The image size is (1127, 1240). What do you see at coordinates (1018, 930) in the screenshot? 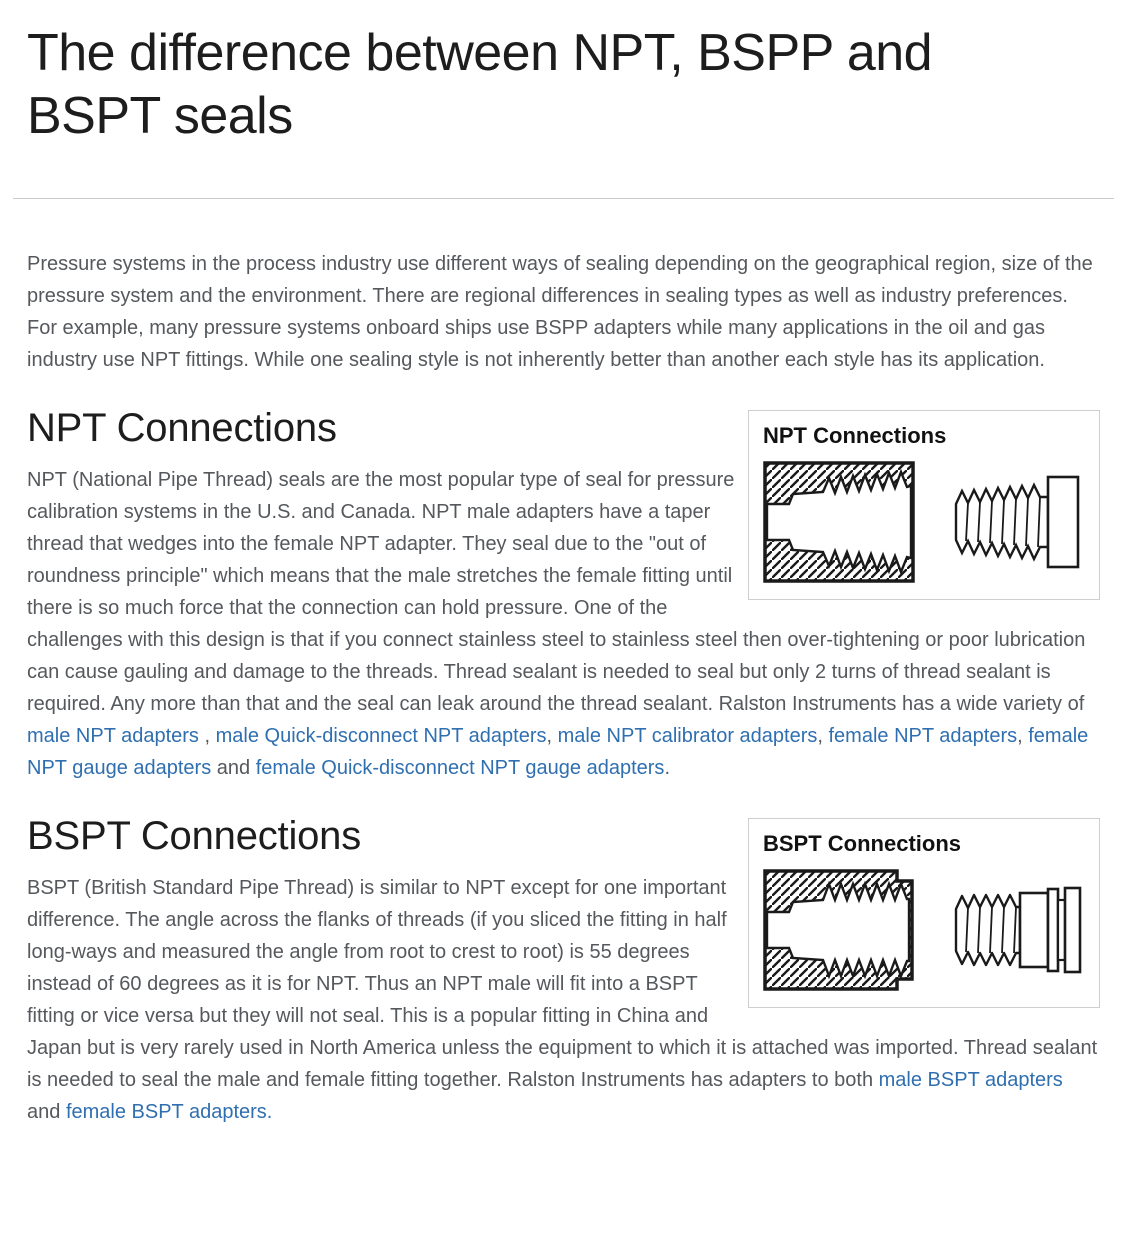
I see `male-bspt-fitting-drawing` at bounding box center [1018, 930].